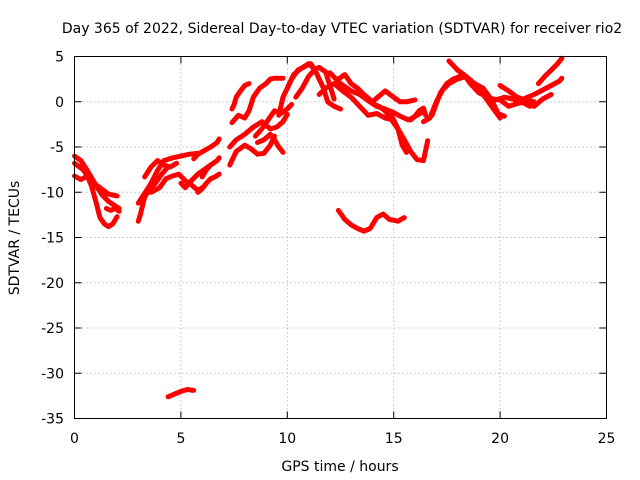 The height and width of the screenshot is (480, 640). I want to click on y-axis-title: SDTVAR / TECUs, so click(15, 238).